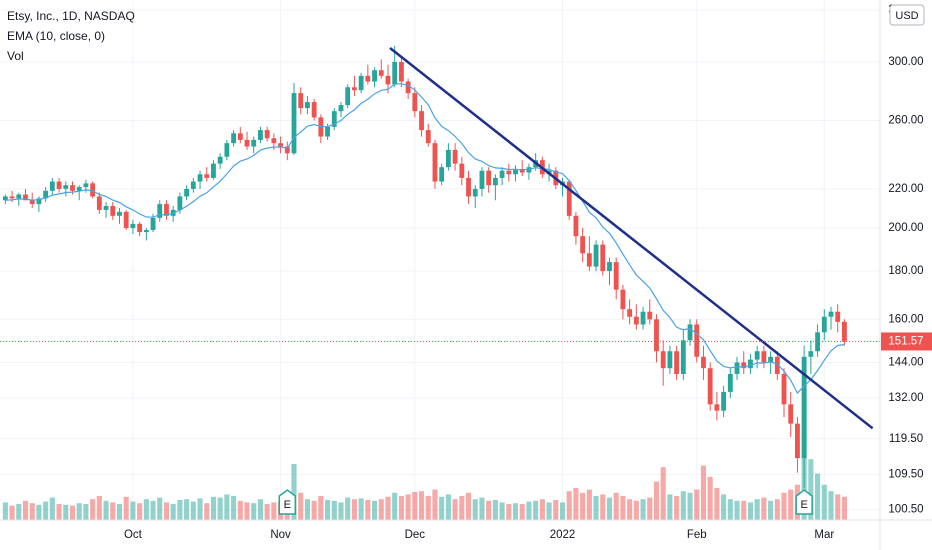 The width and height of the screenshot is (932, 550). I want to click on x-tick-label: 2022, so click(563, 535).